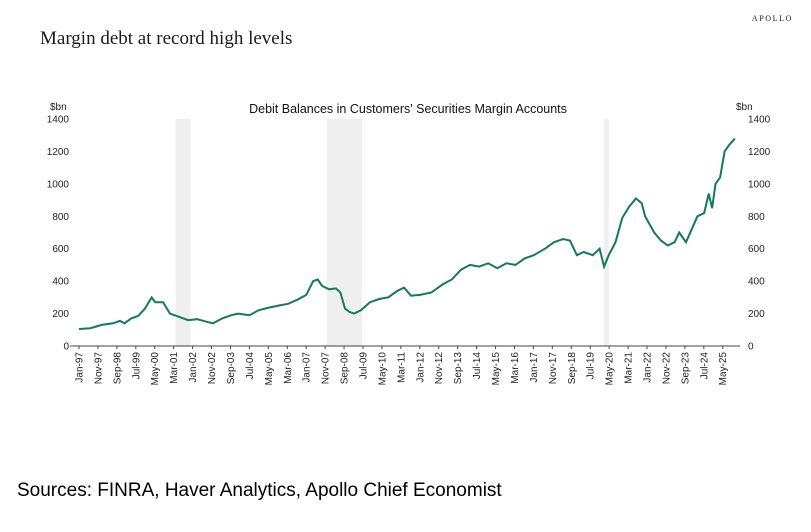 The image size is (811, 532). I want to click on x-tick-label: Jul-24, so click(704, 366).